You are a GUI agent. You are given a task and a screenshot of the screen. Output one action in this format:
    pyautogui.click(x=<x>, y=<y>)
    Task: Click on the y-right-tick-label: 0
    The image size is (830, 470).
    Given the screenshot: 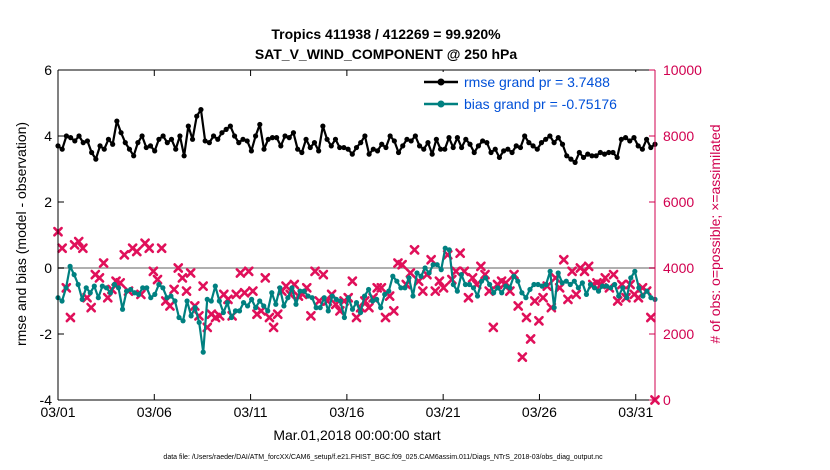 What is the action you would take?
    pyautogui.click(x=667, y=400)
    